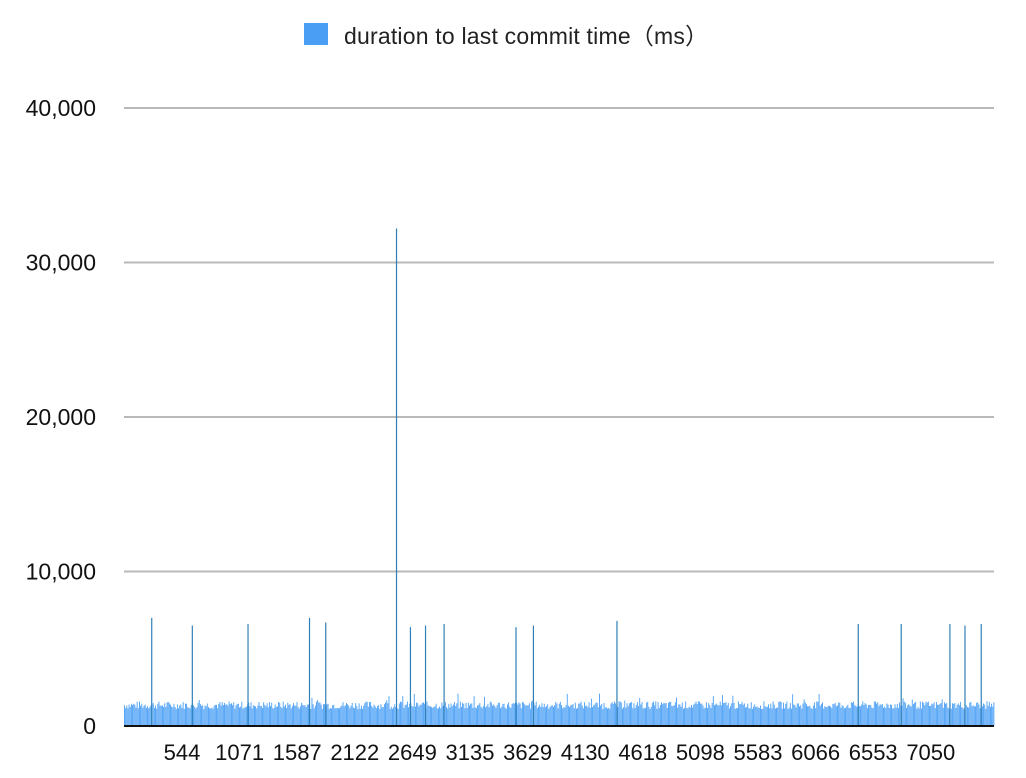  I want to click on y-tick-label: 0, so click(89, 726).